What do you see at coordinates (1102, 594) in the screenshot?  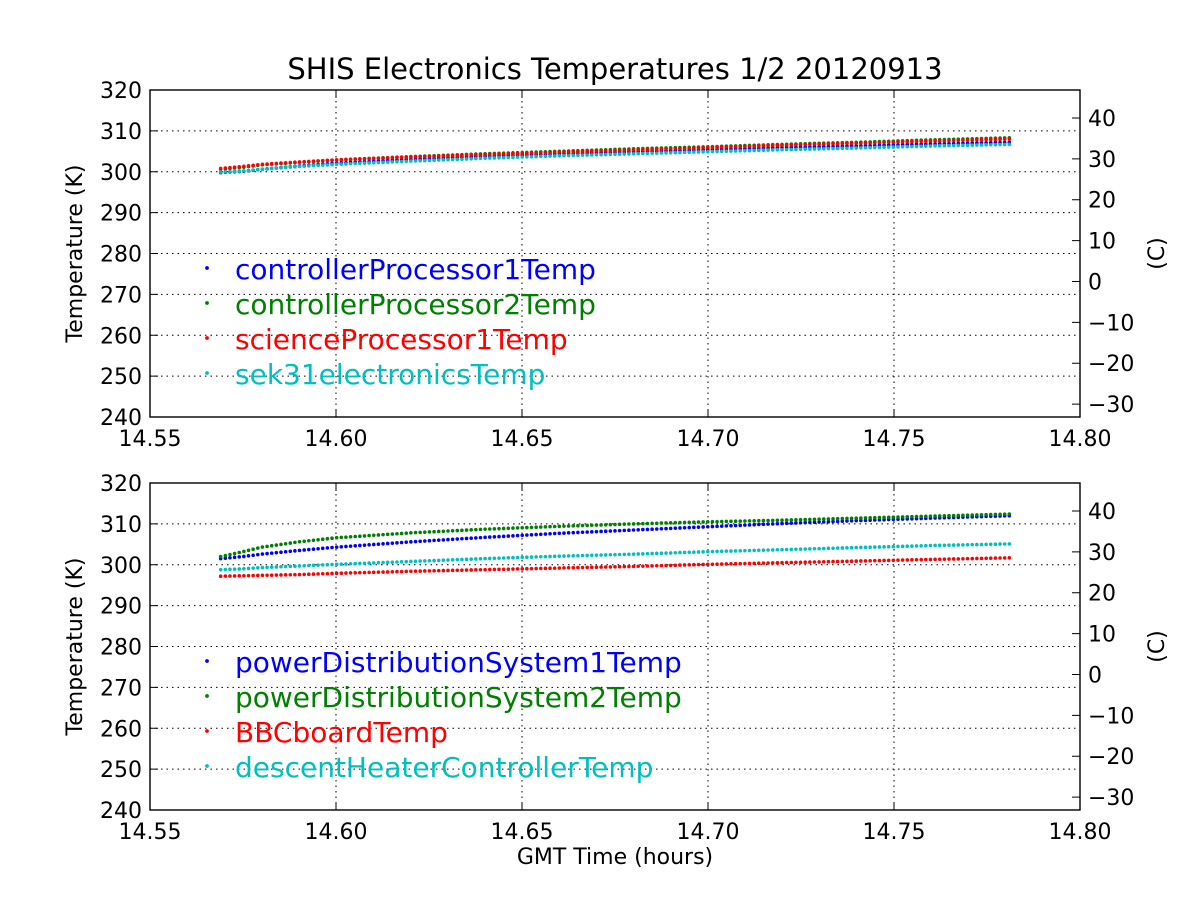 I see `y-right-tick-label: 20` at bounding box center [1102, 594].